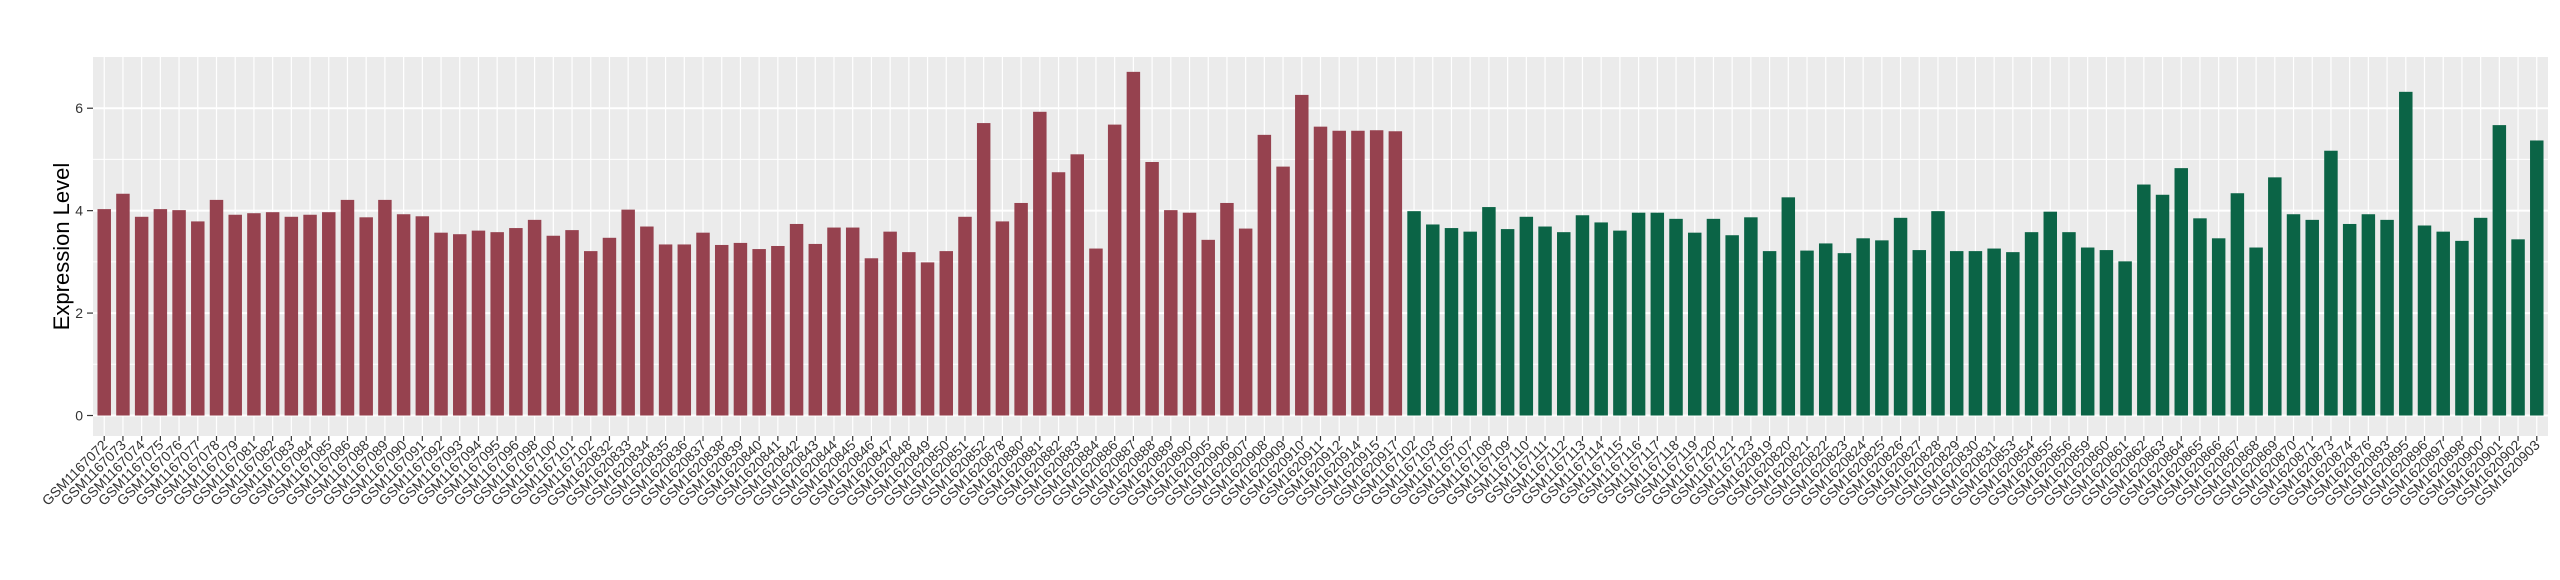 The width and height of the screenshot is (2560, 580). I want to click on bar-GSM1620844, so click(834, 321).